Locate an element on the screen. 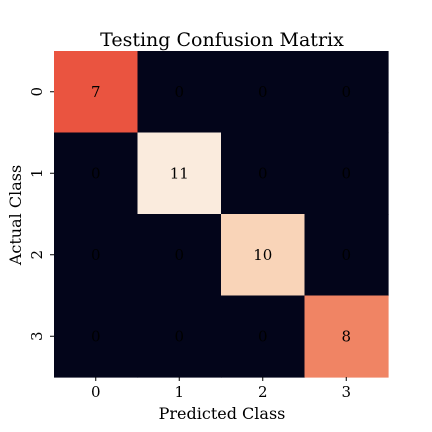 This screenshot has width=432, height=432. x-axis-ticks: 0 1 2 3 is located at coordinates (221, 389).